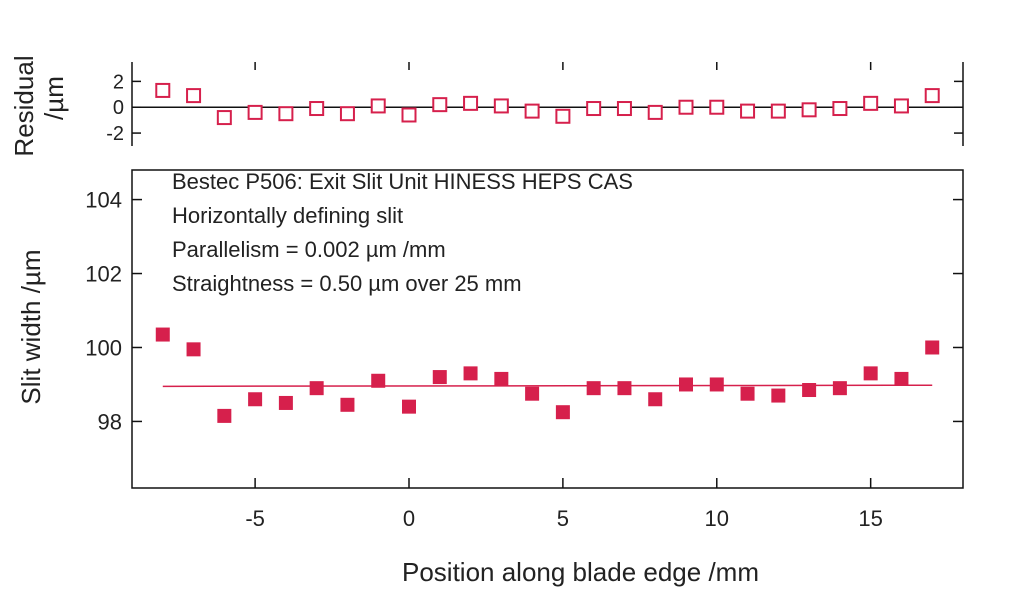  Describe the element at coordinates (103, 274) in the screenshot. I see `y-tick-label: 102` at that location.